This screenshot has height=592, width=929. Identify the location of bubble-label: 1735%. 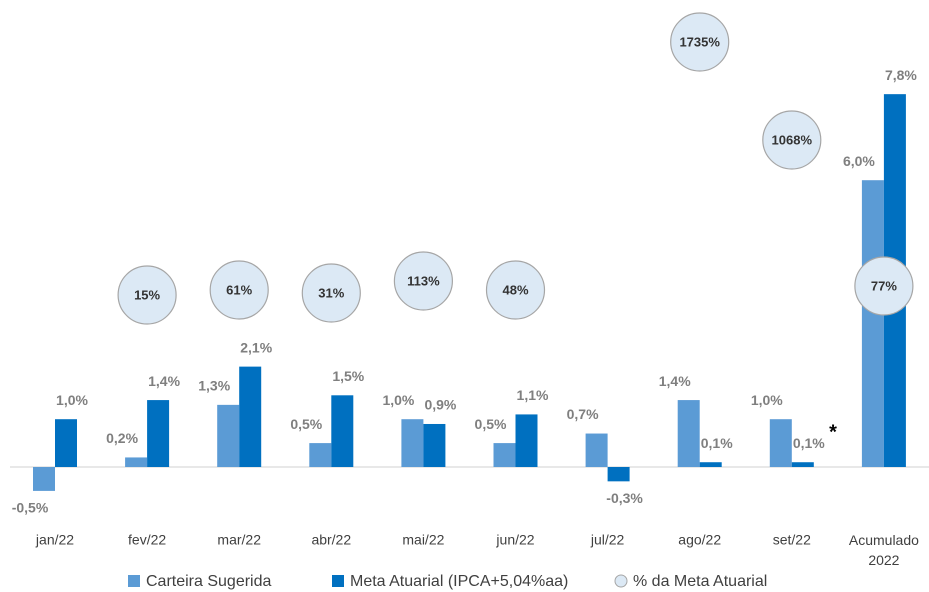
(699, 41).